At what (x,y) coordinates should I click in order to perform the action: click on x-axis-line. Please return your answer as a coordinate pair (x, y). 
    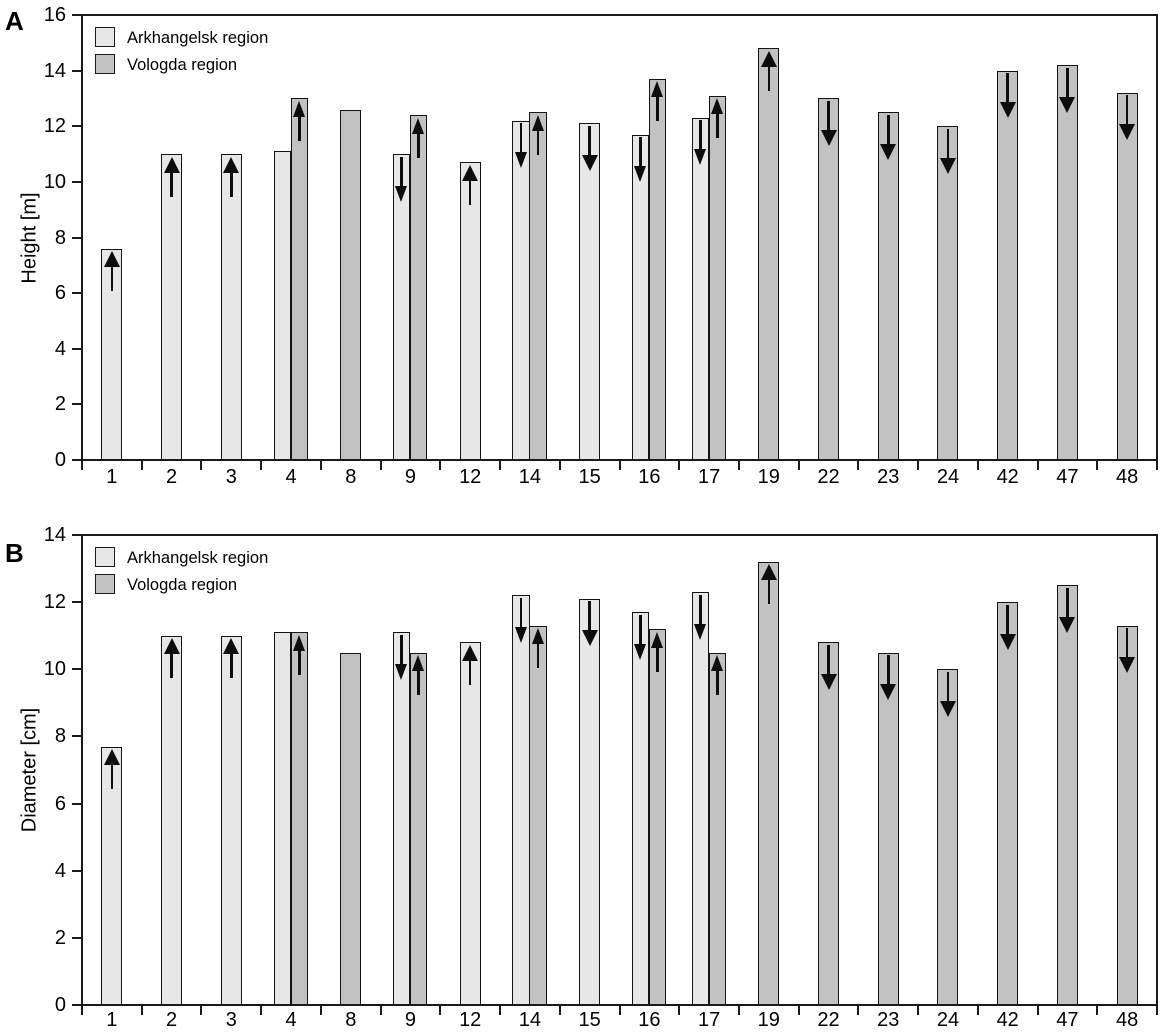
    Looking at the image, I should click on (619, 460).